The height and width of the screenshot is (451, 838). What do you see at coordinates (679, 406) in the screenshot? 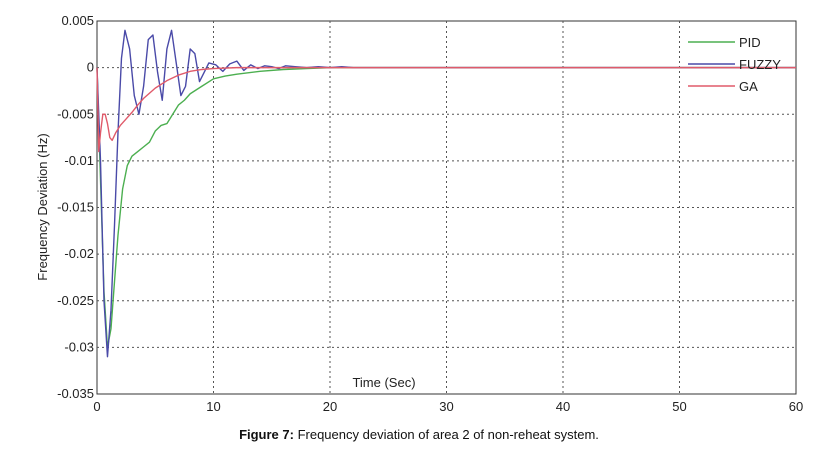
I see `x-tick-label: 50` at bounding box center [679, 406].